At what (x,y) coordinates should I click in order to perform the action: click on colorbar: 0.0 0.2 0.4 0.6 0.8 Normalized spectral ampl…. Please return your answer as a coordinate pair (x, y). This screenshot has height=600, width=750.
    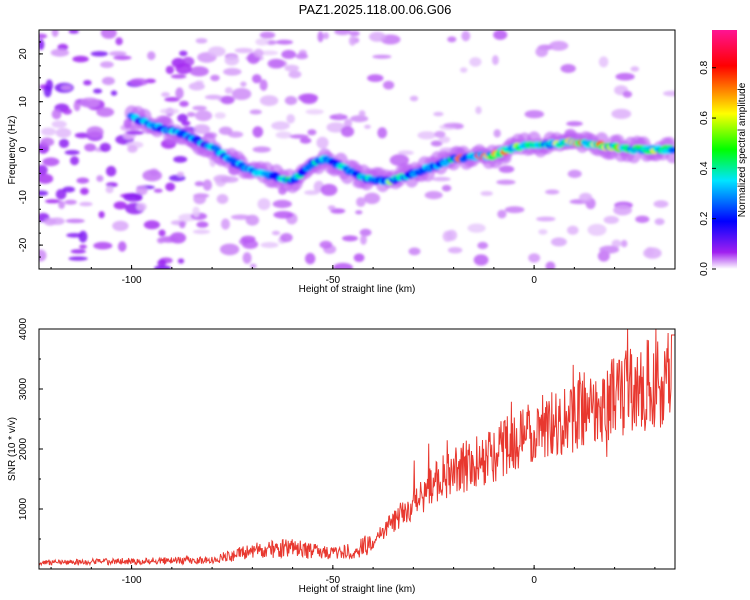
    Looking at the image, I should click on (723, 153).